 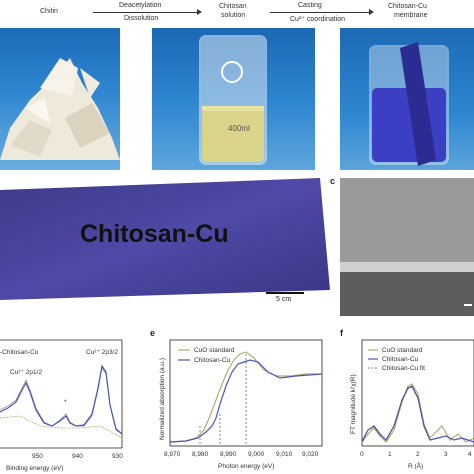 What do you see at coordinates (284, 299) in the screenshot?
I see `scale-bar-label: 5 cm` at bounding box center [284, 299].